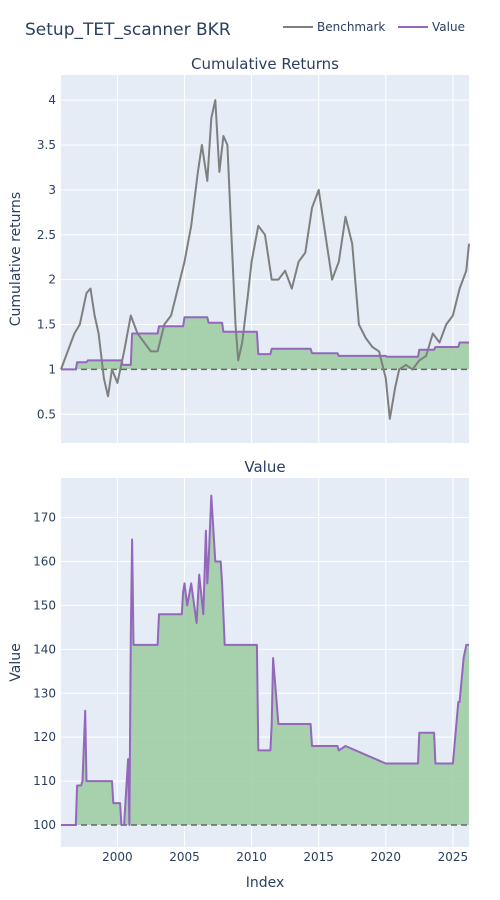  What do you see at coordinates (265, 343) in the screenshot?
I see `panel1-series-value` at bounding box center [265, 343].